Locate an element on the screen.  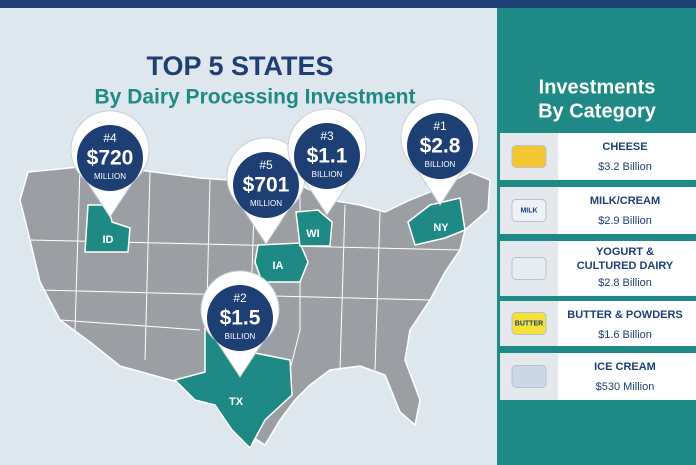
category-name: CULTURED DAIRY is located at coordinates (625, 266).